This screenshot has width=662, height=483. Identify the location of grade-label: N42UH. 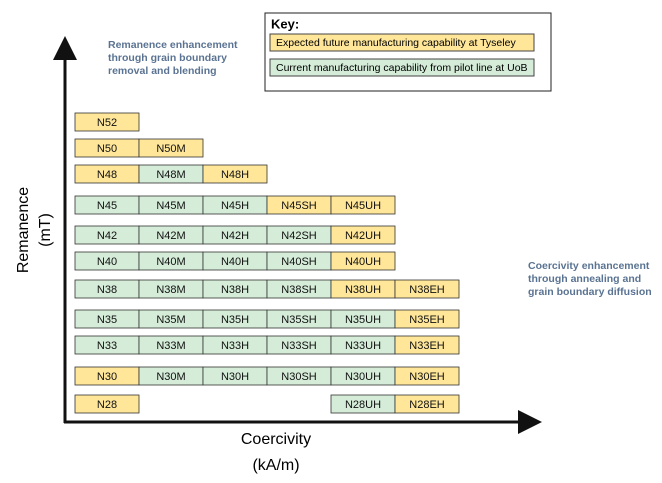
(363, 236).